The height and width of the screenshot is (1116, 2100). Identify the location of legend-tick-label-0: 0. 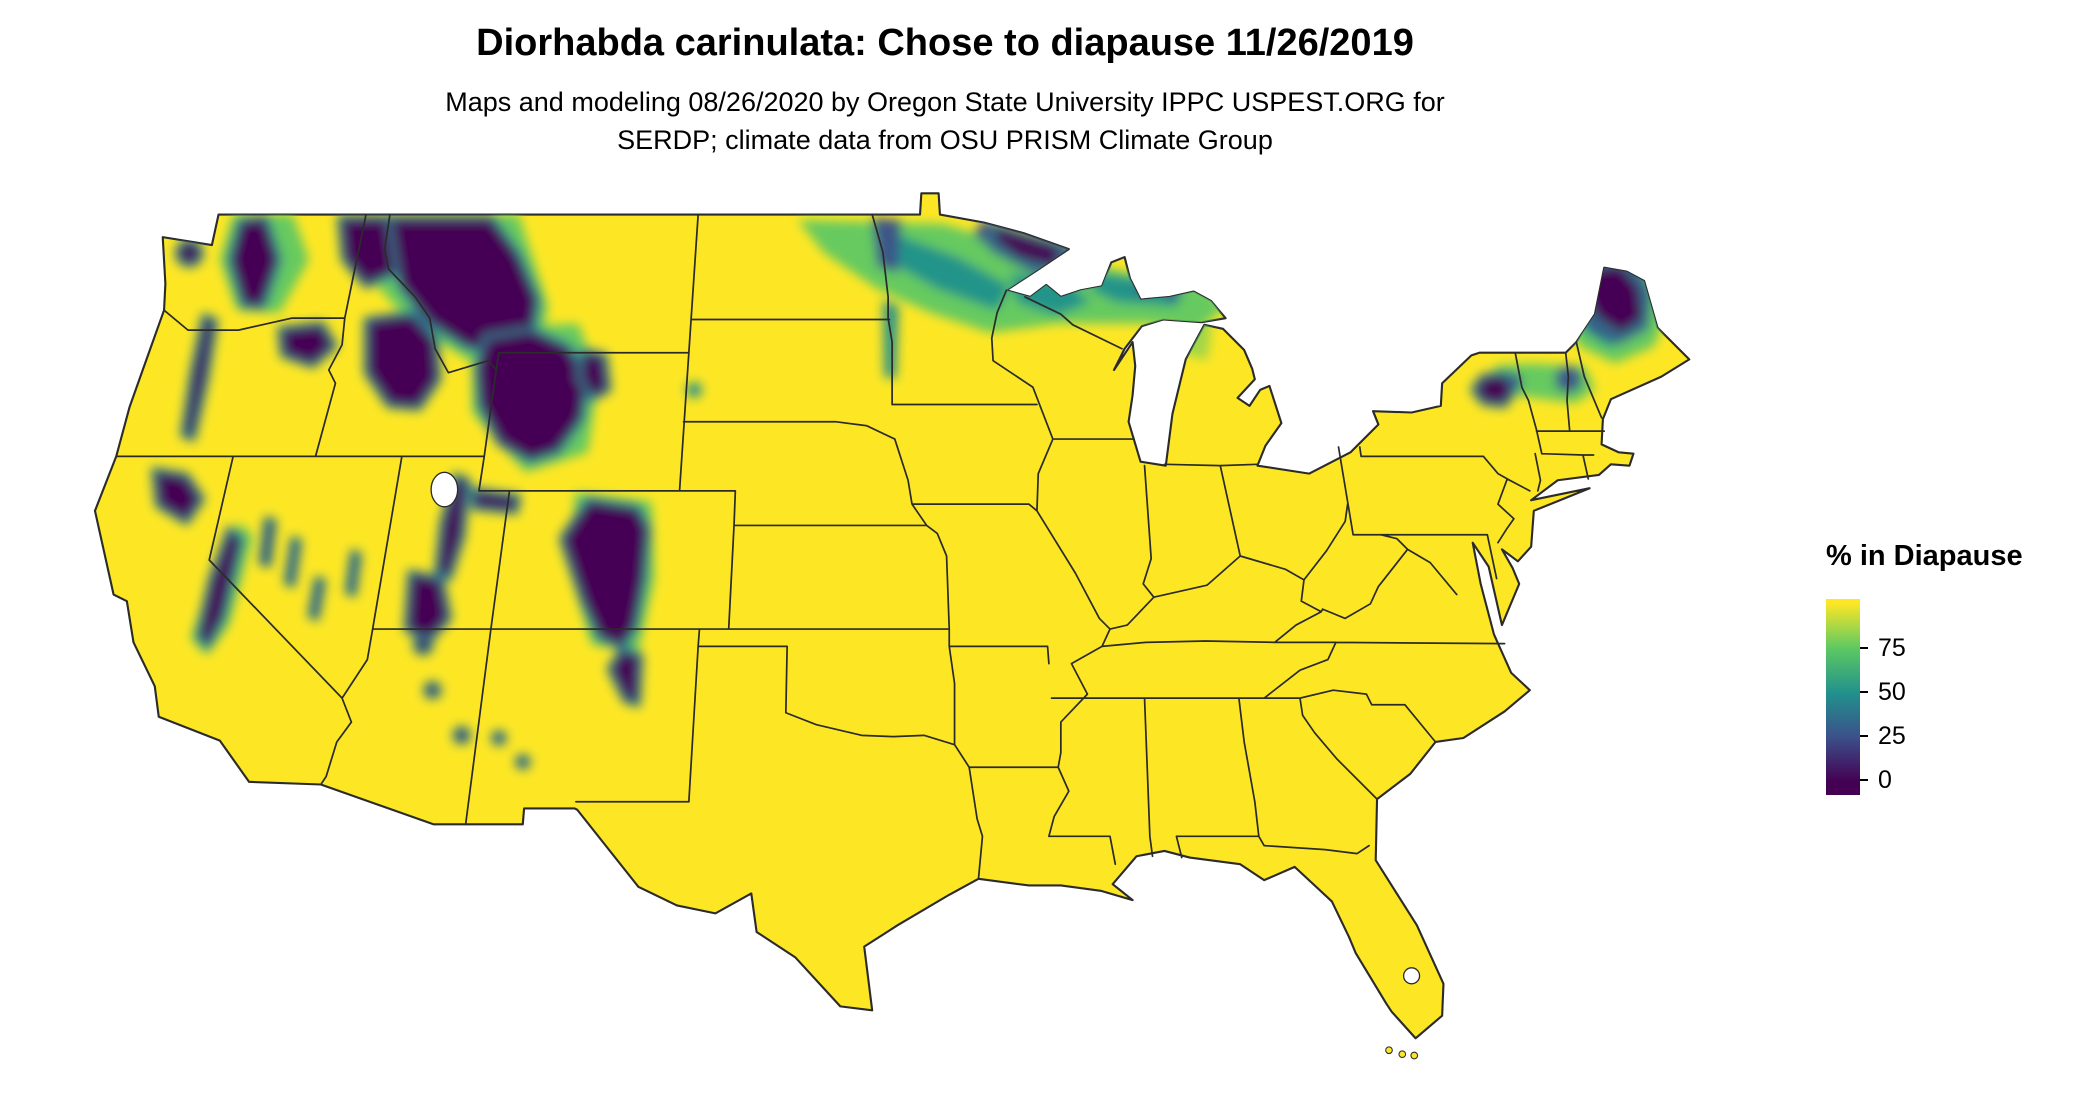
(1885, 780).